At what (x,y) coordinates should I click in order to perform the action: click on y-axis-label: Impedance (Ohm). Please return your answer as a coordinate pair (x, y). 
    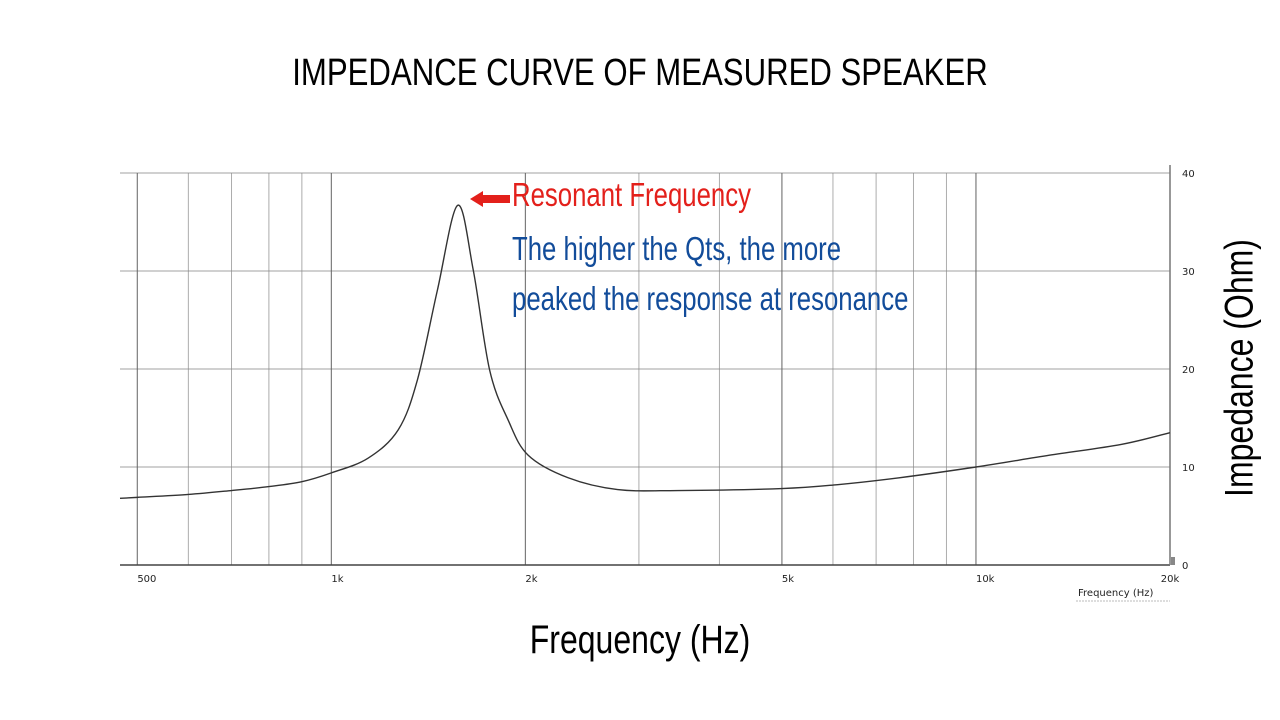
    Looking at the image, I should click on (1239, 368).